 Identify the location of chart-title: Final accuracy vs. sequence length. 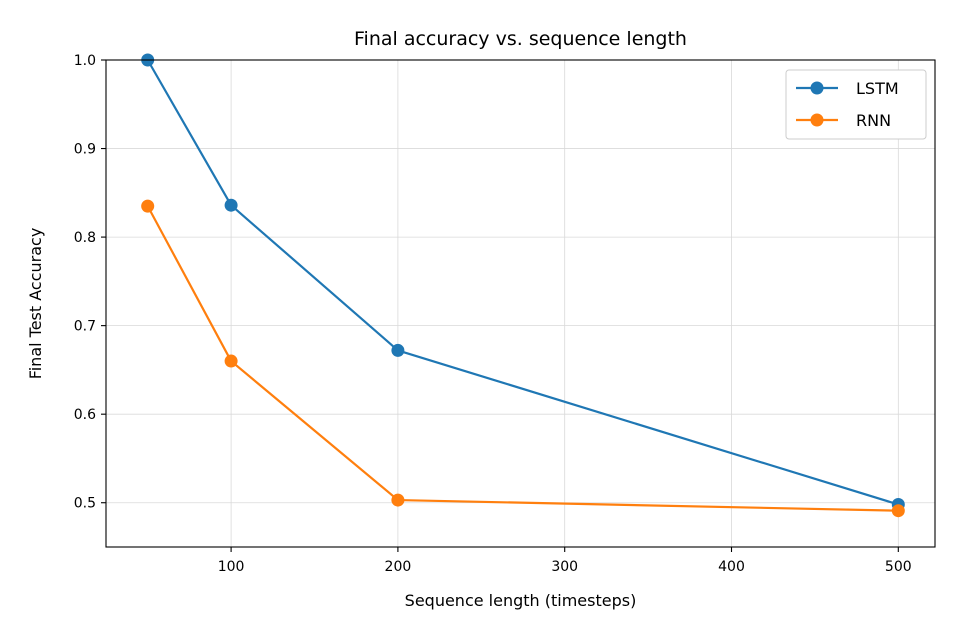
(520, 39).